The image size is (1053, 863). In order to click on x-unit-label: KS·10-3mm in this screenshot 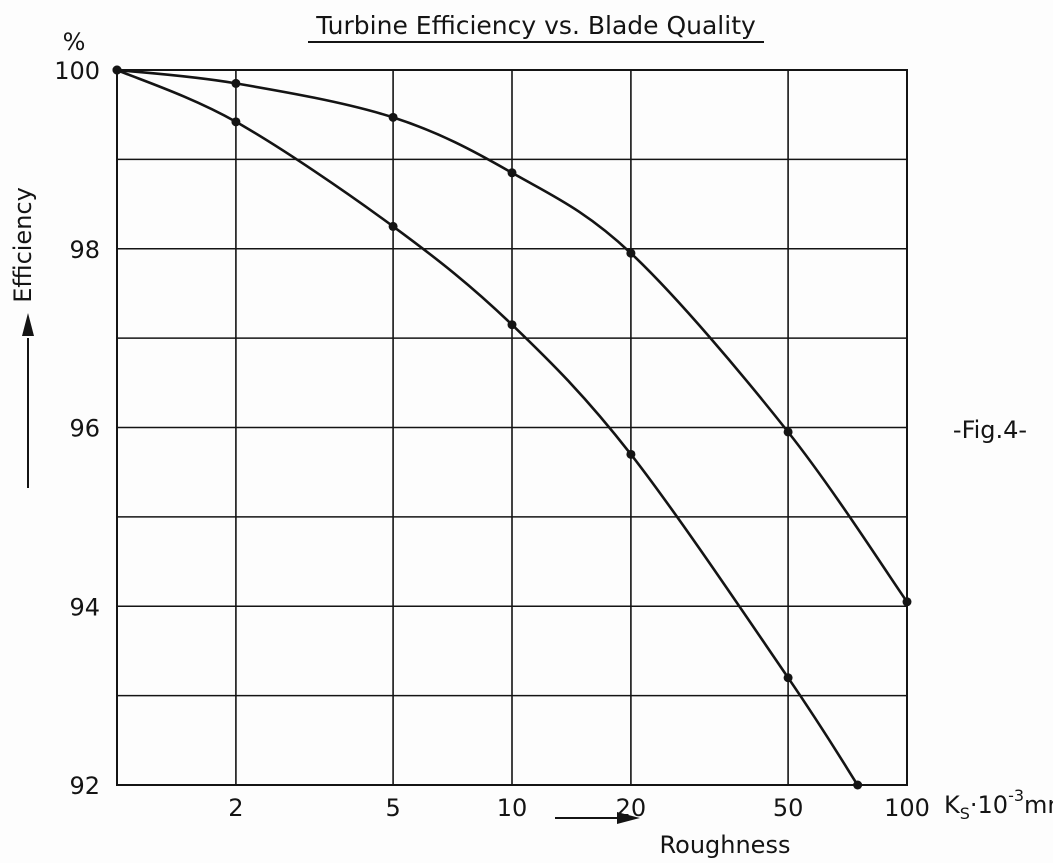, I will do `click(998, 804)`.